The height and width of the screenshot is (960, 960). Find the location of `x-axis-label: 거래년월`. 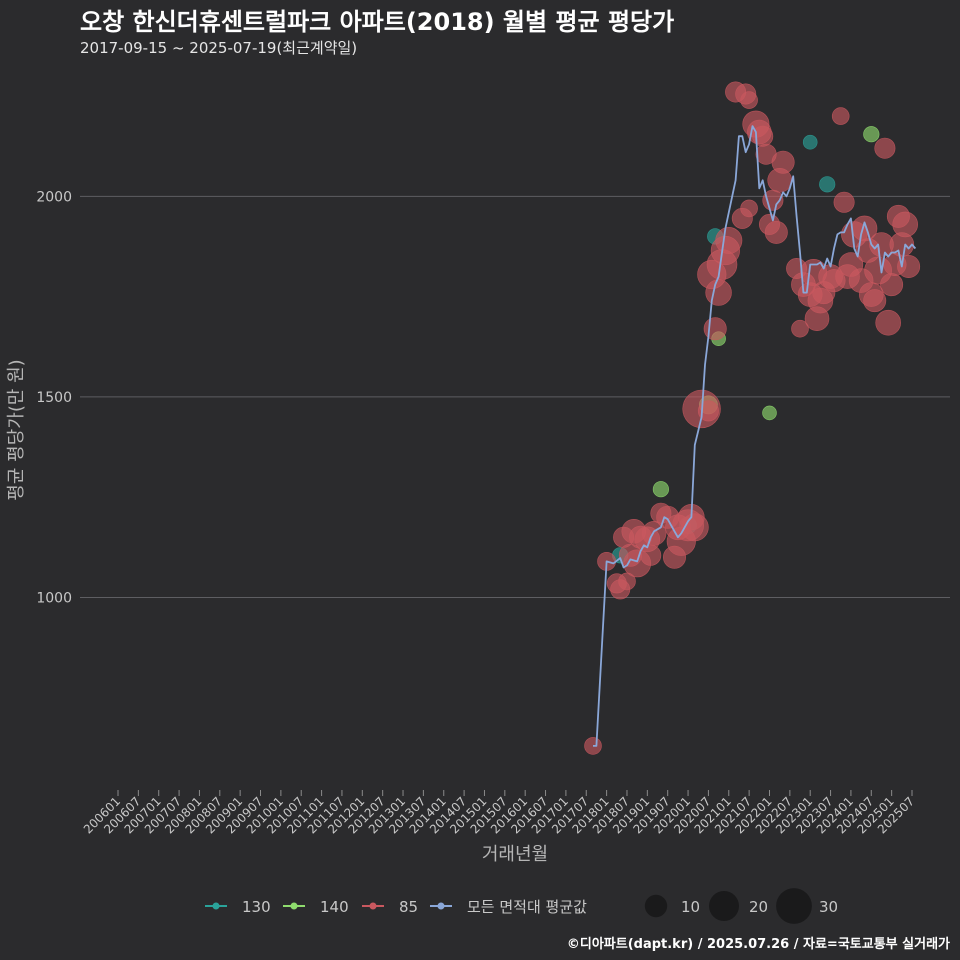

x-axis-label: 거래년월 is located at coordinates (515, 854).